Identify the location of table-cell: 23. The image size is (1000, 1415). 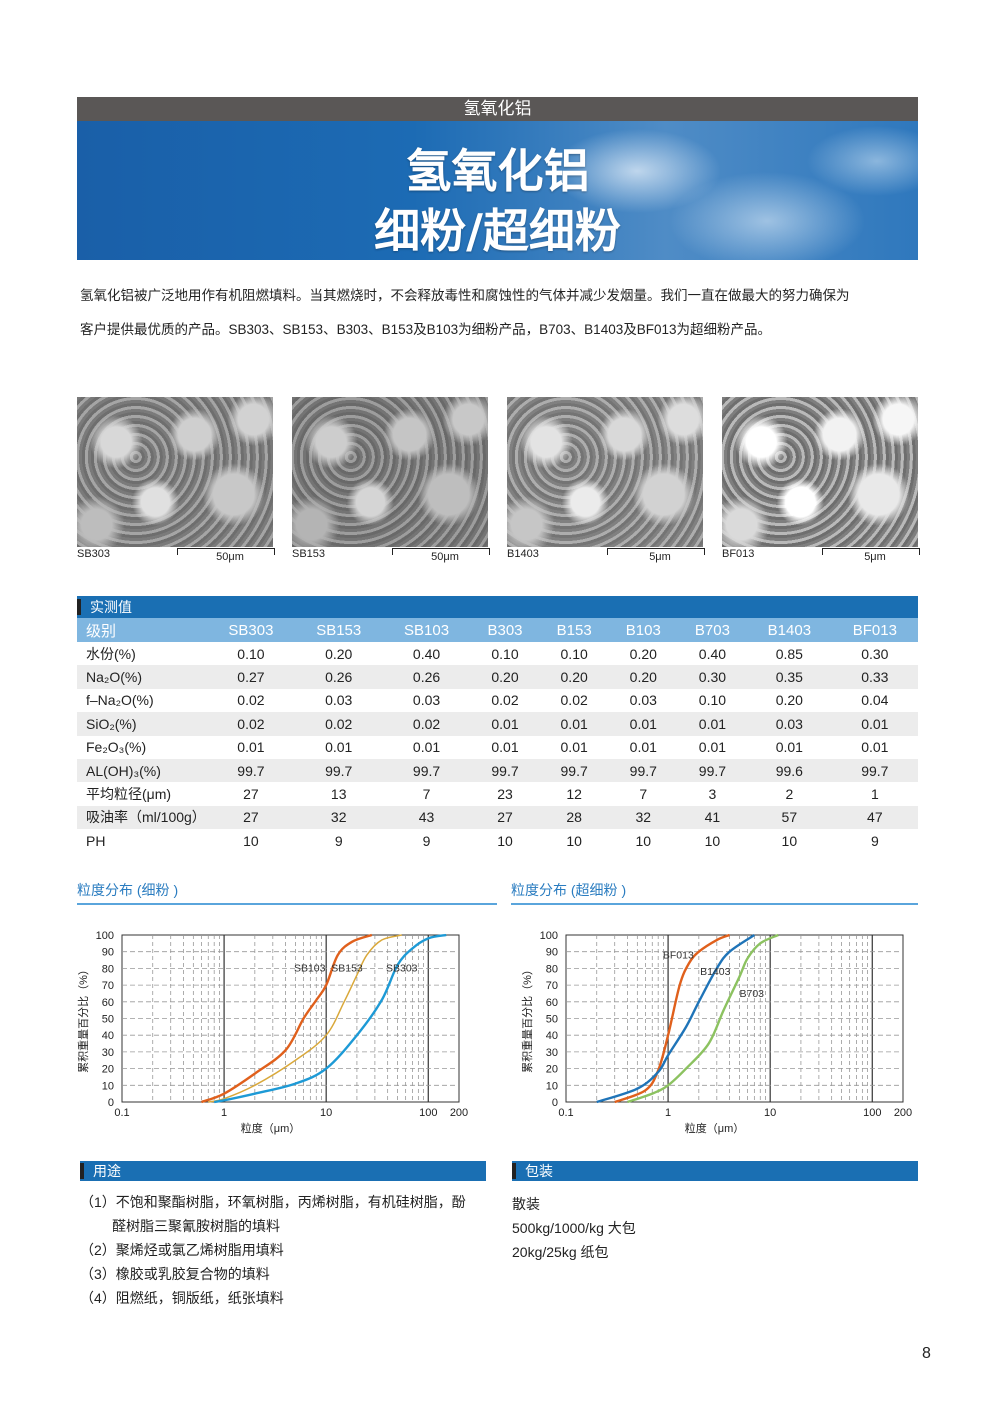
(505, 794).